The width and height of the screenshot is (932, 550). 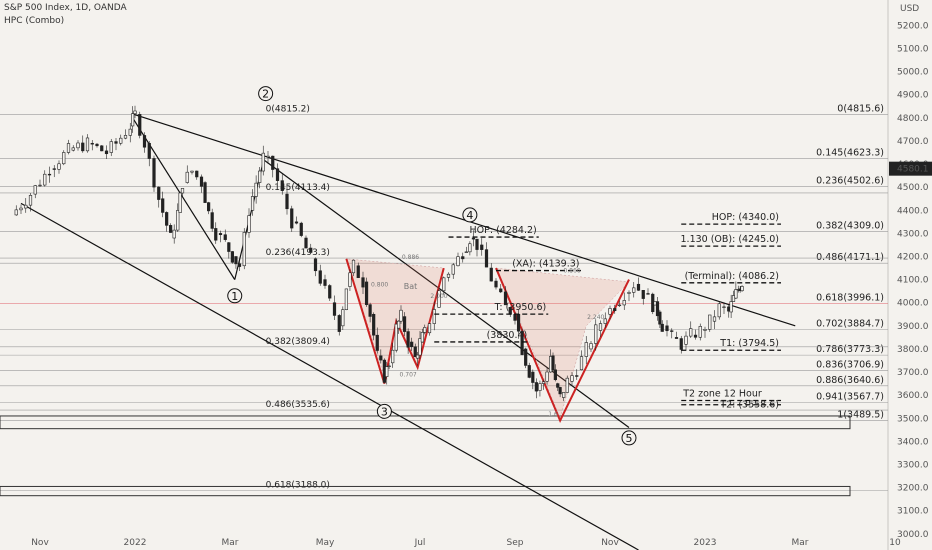 I want to click on y-tick-label: 4400.0, so click(x=913, y=211).